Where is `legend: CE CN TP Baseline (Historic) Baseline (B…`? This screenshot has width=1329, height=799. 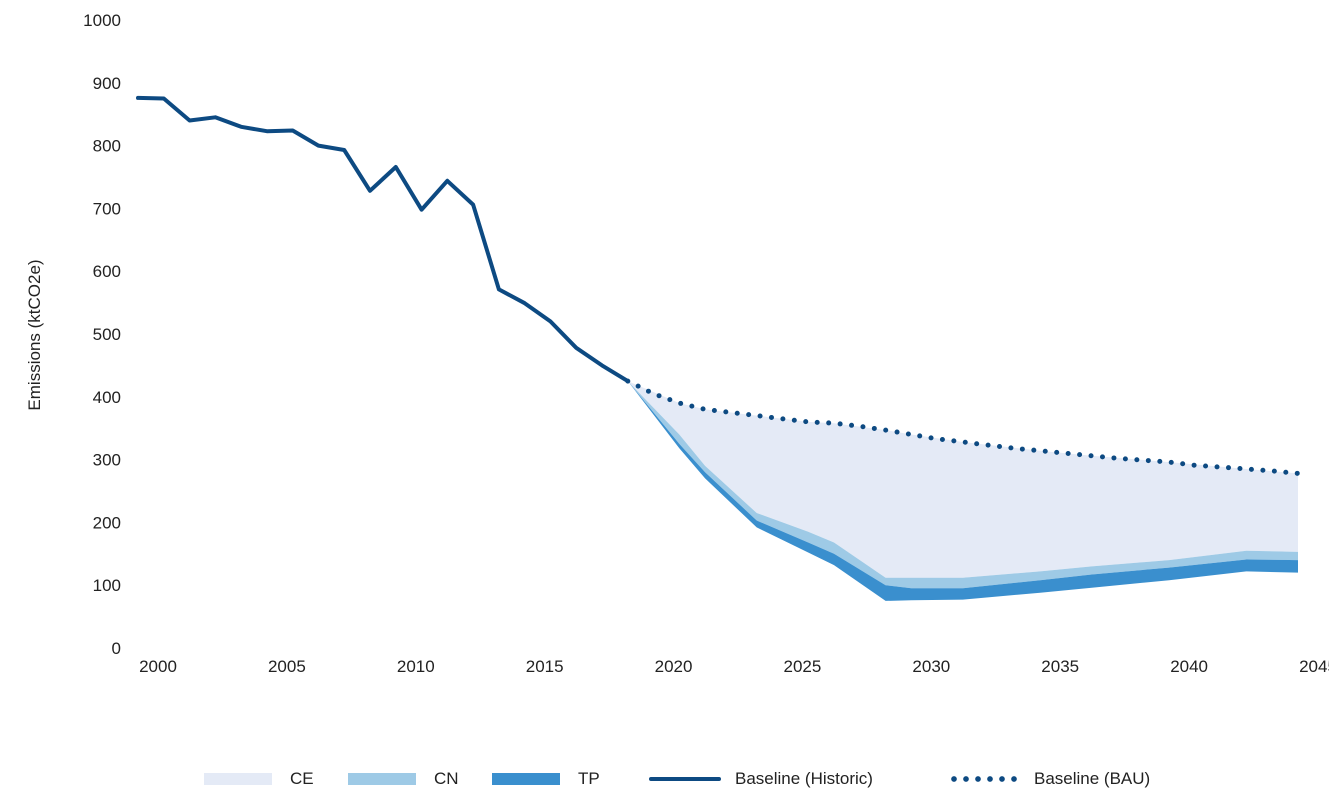 legend: CE CN TP Baseline (Historic) Baseline (B… is located at coordinates (664, 779).